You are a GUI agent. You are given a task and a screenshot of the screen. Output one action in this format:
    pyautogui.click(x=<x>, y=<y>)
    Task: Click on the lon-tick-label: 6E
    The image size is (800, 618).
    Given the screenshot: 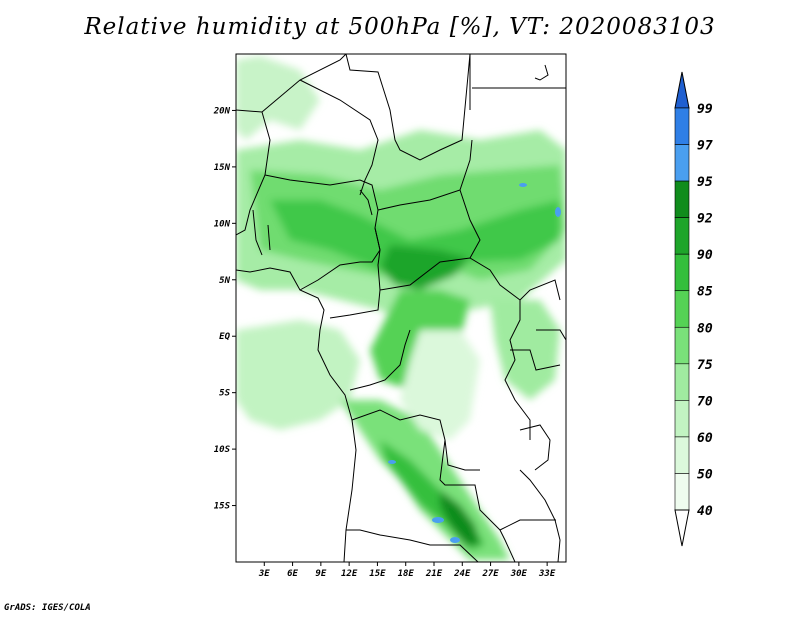 What is the action you would take?
    pyautogui.click(x=292, y=574)
    